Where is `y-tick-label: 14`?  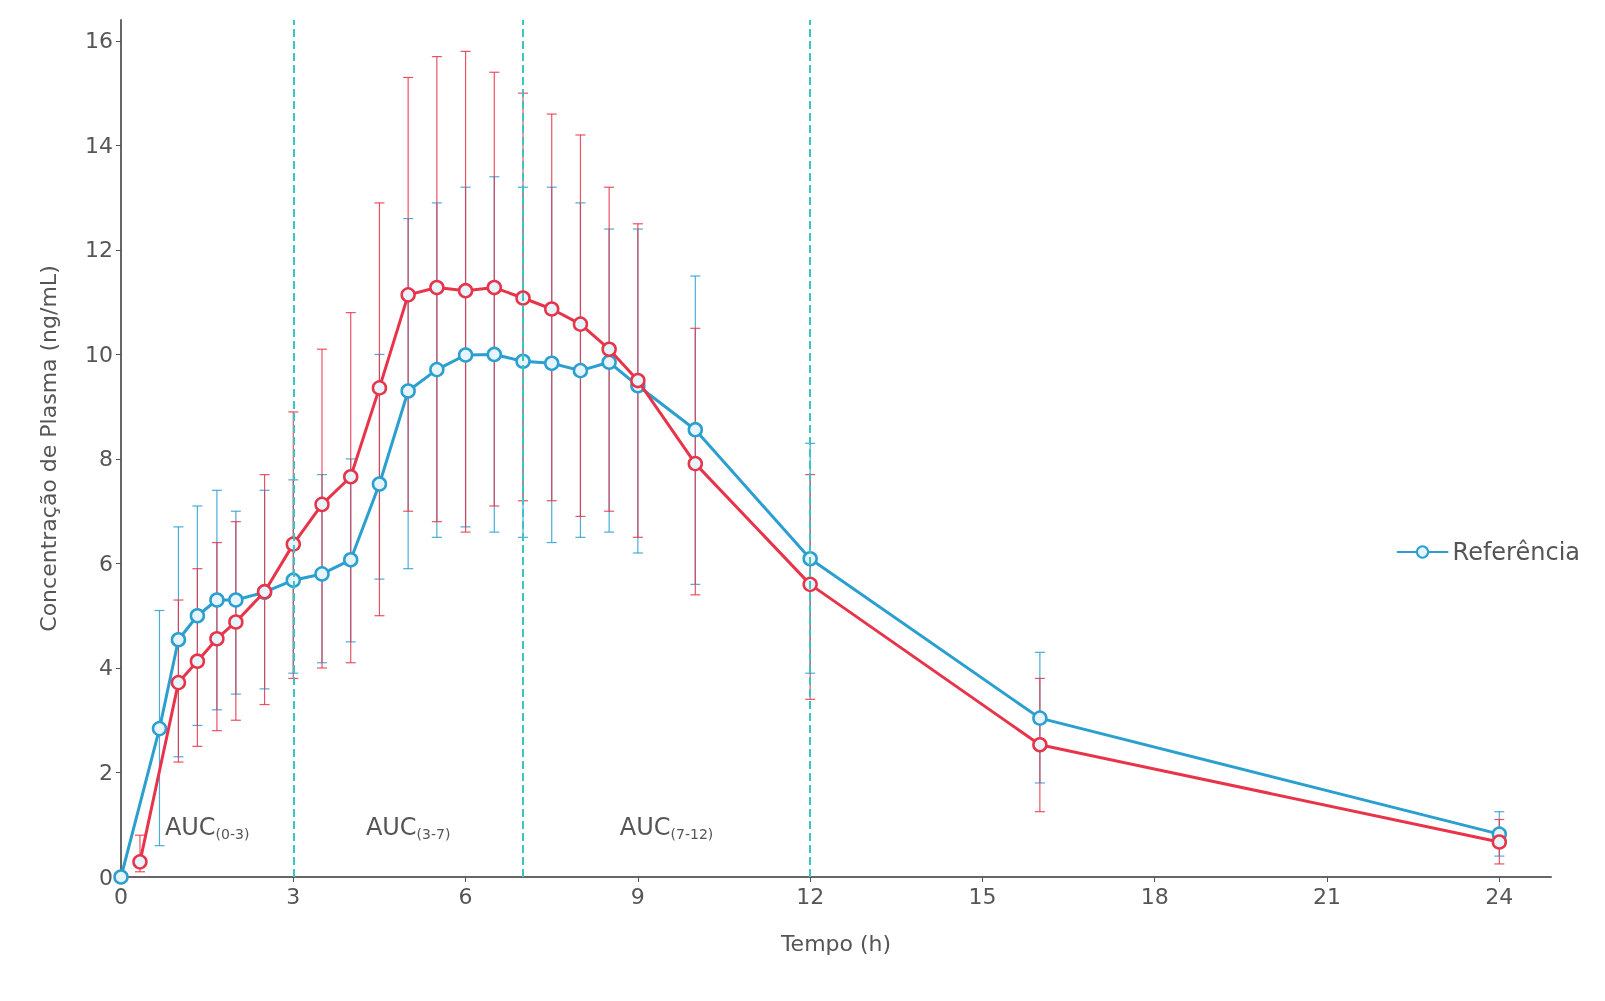 y-tick-label: 14 is located at coordinates (99, 145).